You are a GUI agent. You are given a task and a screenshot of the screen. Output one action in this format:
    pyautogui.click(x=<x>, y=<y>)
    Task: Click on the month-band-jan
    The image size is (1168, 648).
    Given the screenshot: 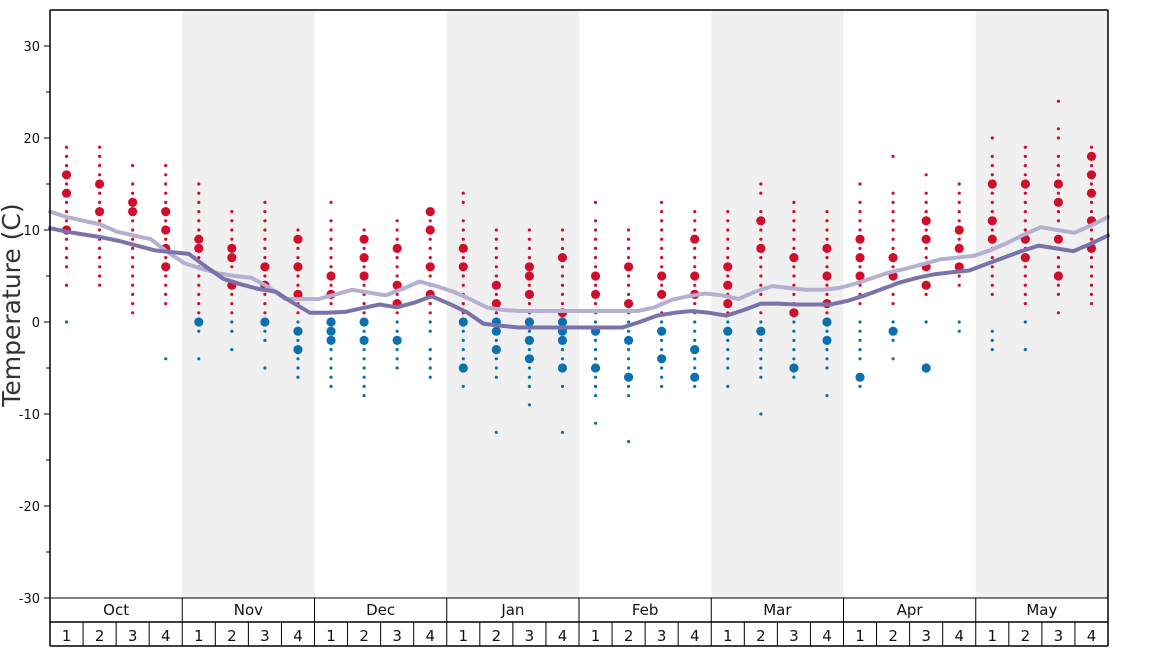 What is the action you would take?
    pyautogui.click(x=512, y=304)
    